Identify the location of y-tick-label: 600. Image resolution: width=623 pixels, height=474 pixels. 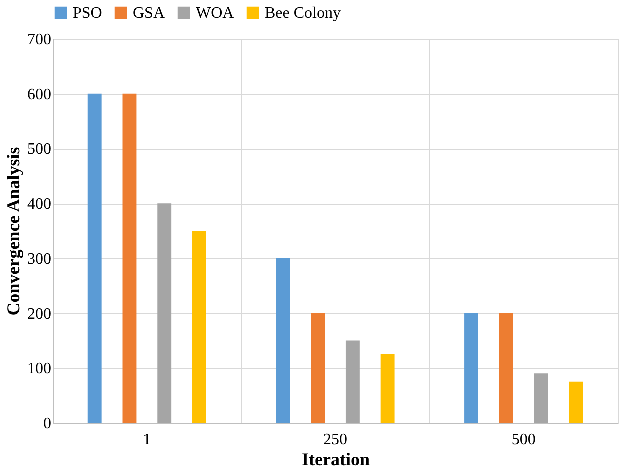
(40, 95).